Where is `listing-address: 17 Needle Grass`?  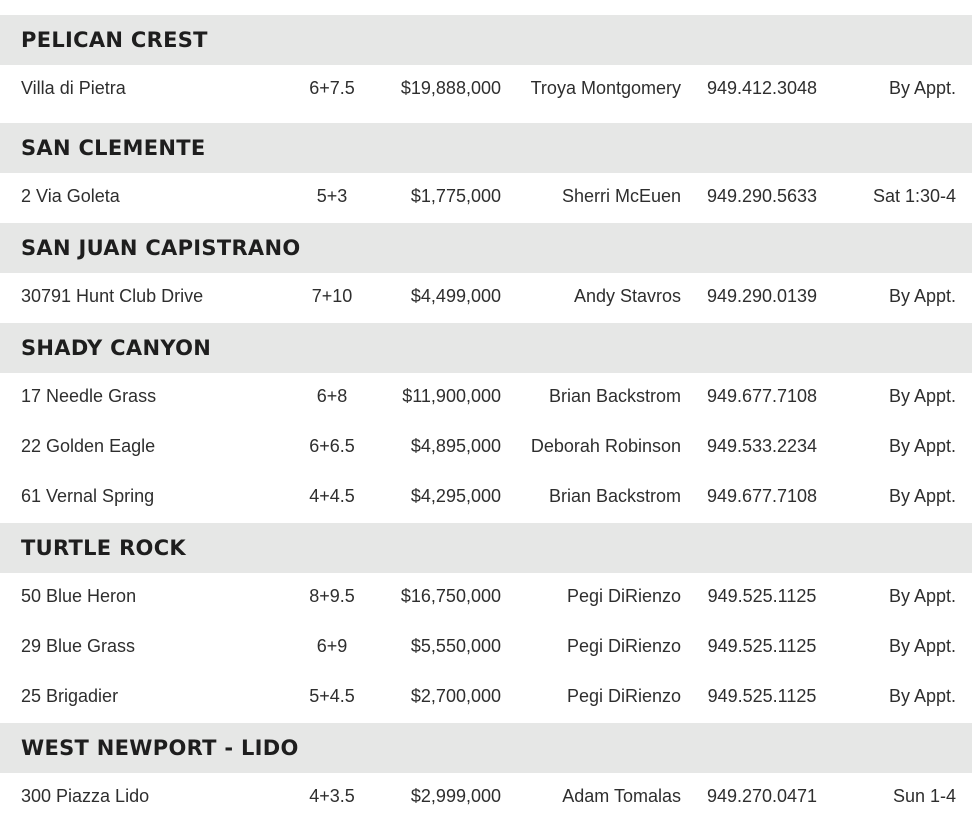 listing-address: 17 Needle Grass is located at coordinates (89, 396).